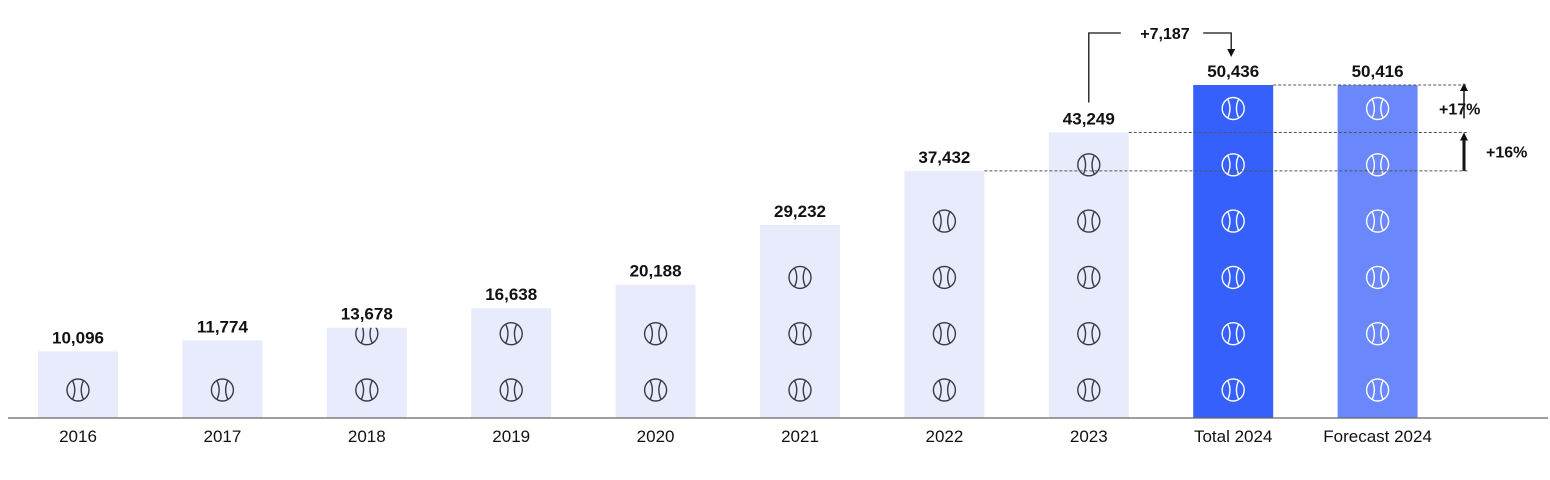 The height and width of the screenshot is (480, 1550). Describe the element at coordinates (1104, 67) in the screenshot. I see `difference-bracket` at that location.